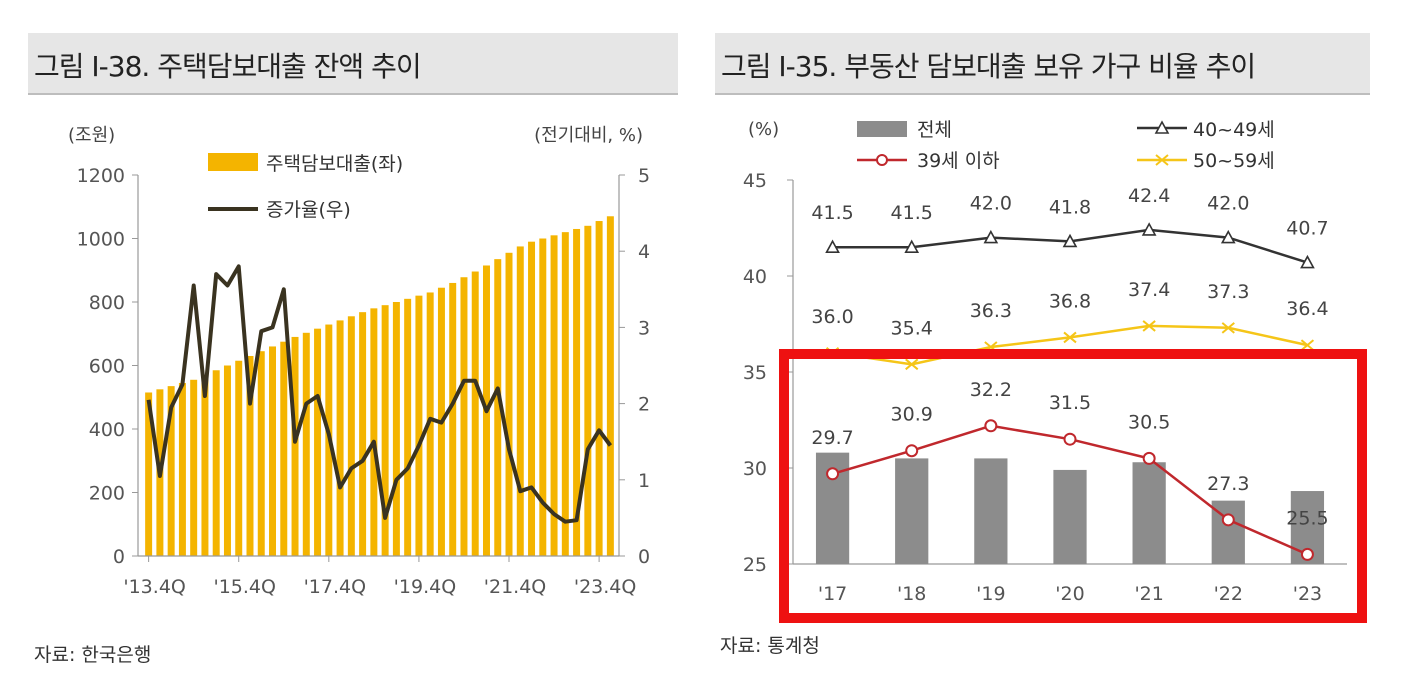 This screenshot has height=689, width=1401. Describe the element at coordinates (1148, 594) in the screenshot. I see `x-tick-label: '21` at that location.